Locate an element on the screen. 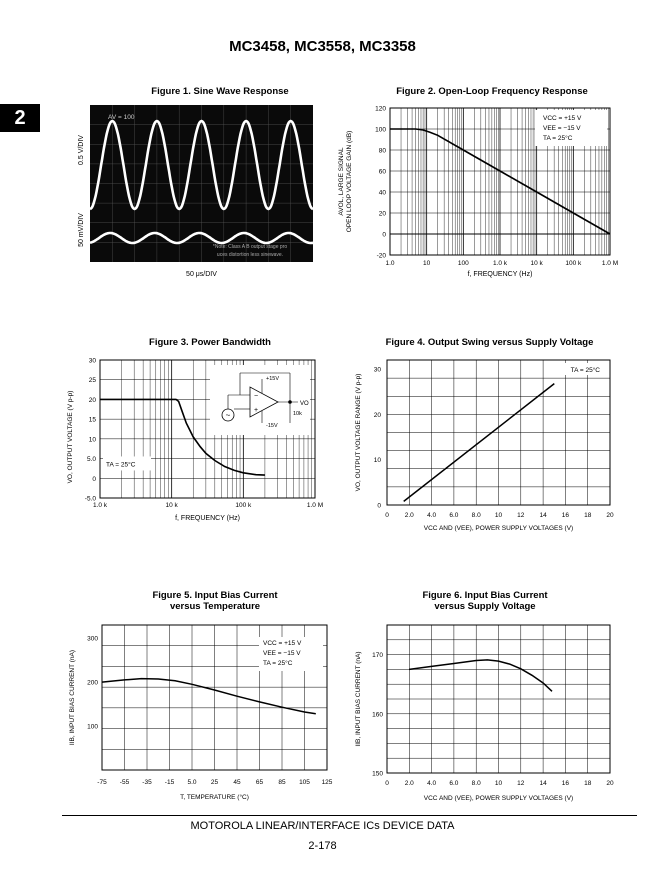  plot-frame is located at coordinates (214, 697).